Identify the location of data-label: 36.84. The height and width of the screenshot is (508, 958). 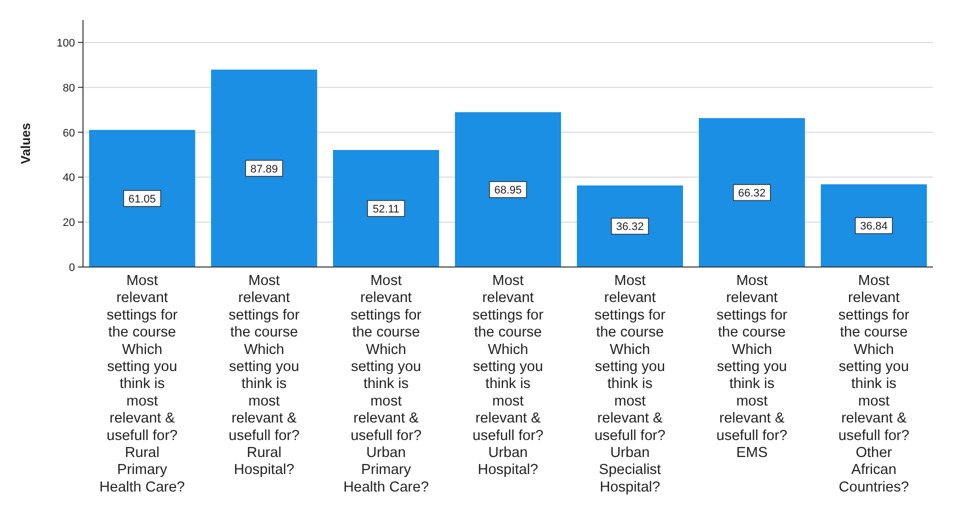
(874, 226).